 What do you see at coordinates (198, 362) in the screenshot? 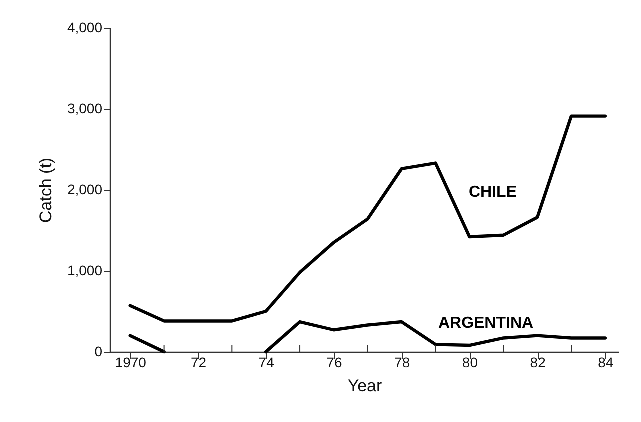
I see `x-tick-label: 72` at bounding box center [198, 362].